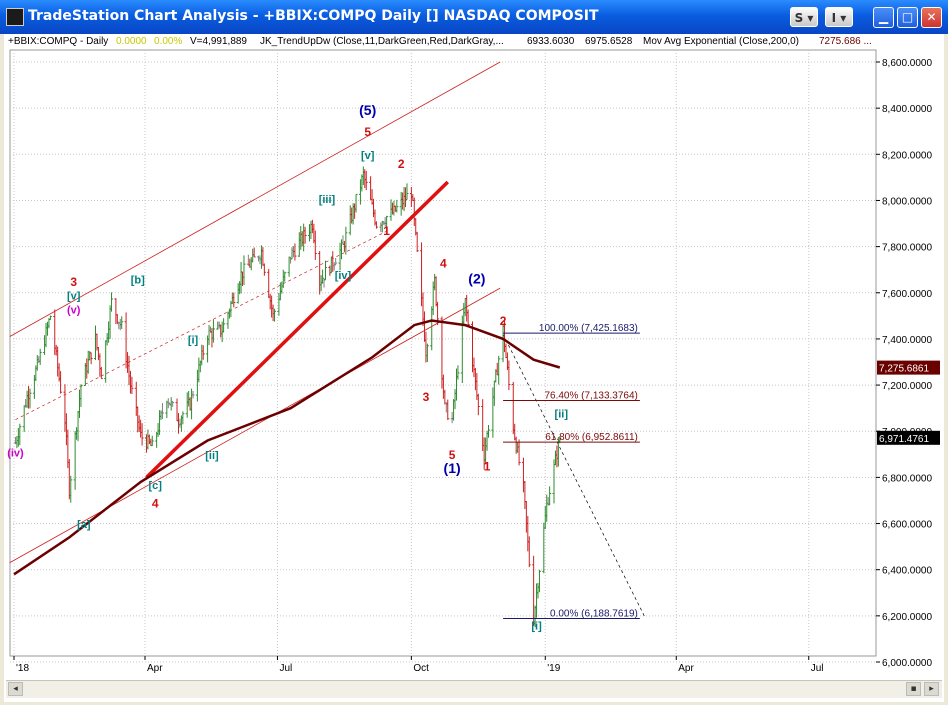 The width and height of the screenshot is (948, 705). Describe the element at coordinates (907, 617) in the screenshot. I see `y-tick-label: 6,200.0000` at that location.